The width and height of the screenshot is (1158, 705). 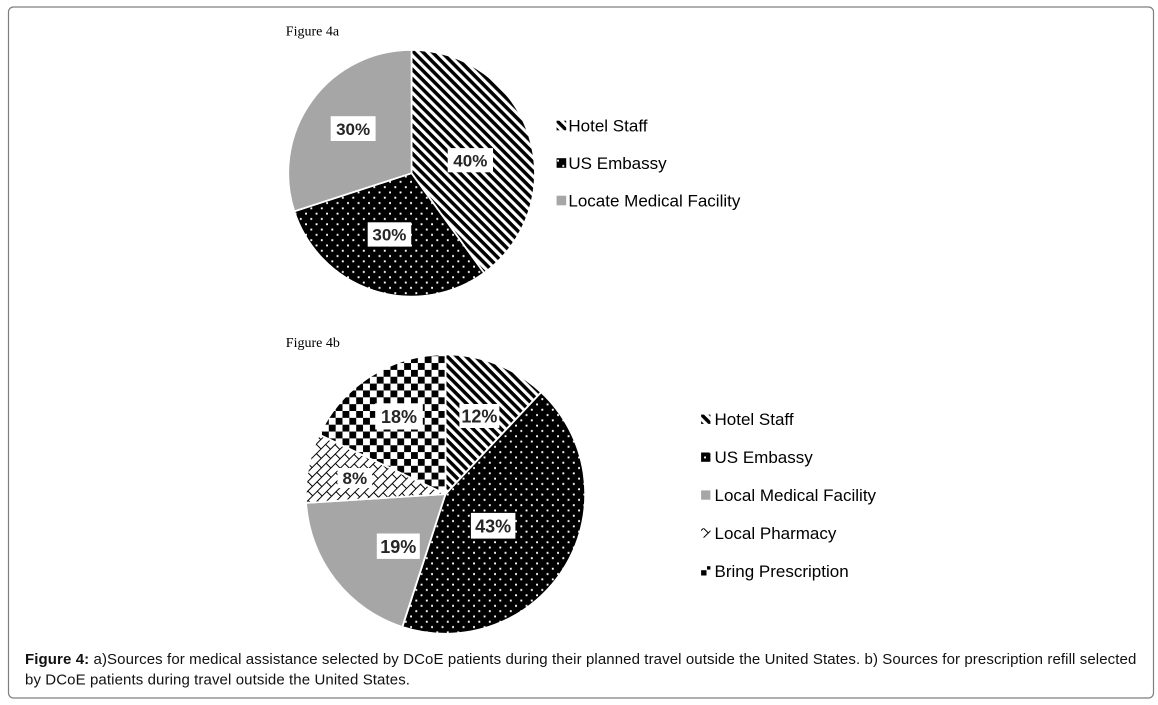 I want to click on svg-text: Bring Prescription, so click(x=782, y=571).